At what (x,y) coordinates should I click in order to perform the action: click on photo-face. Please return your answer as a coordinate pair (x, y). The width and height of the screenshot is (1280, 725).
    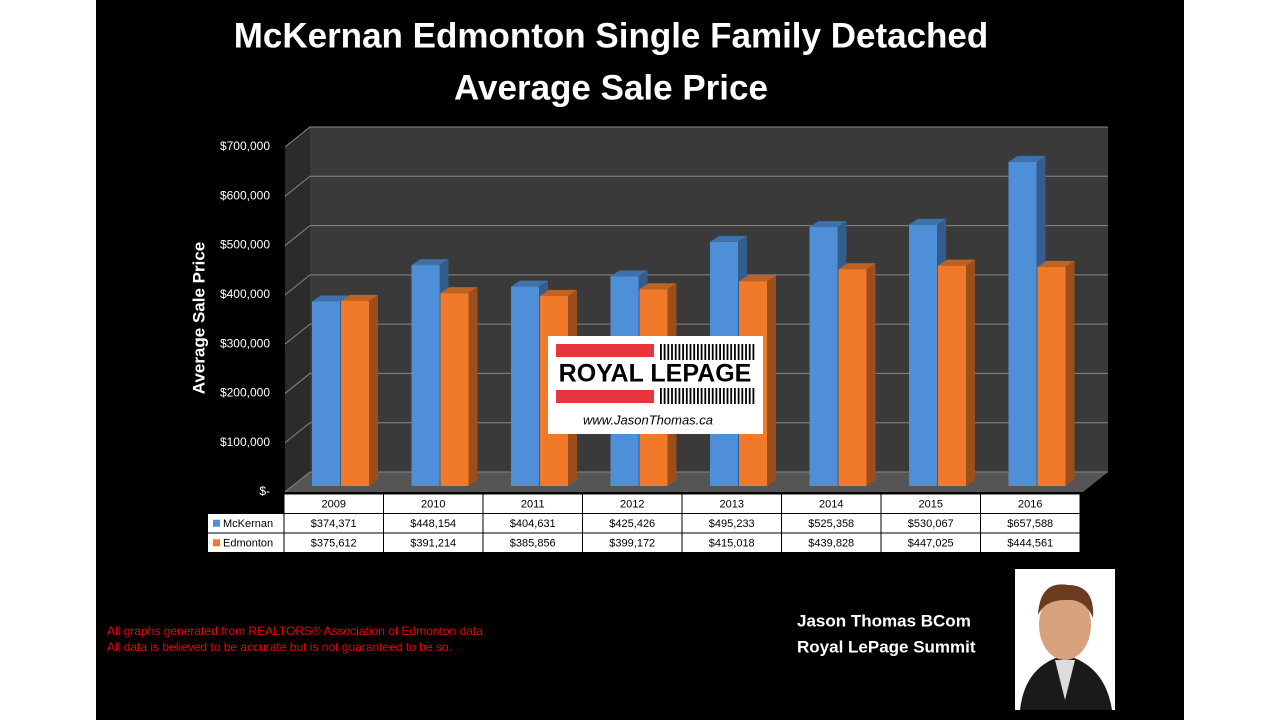
    Looking at the image, I should click on (1065, 625).